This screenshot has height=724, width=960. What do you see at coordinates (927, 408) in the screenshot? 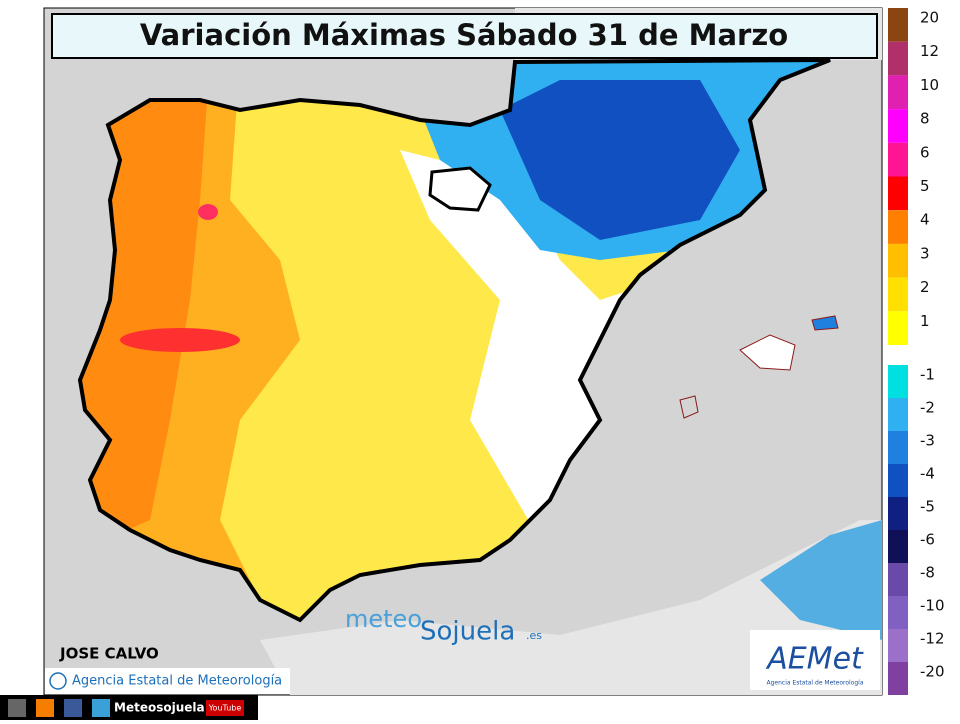
I see `legend-label: -2` at bounding box center [927, 408].